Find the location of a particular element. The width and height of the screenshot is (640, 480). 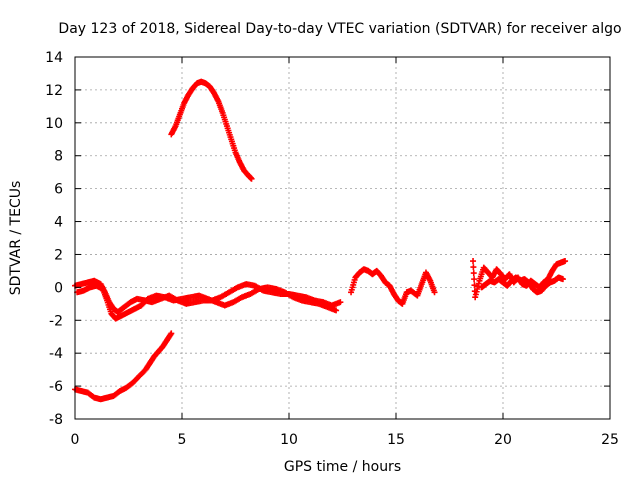

x-tick-label: 0 is located at coordinates (75, 440).